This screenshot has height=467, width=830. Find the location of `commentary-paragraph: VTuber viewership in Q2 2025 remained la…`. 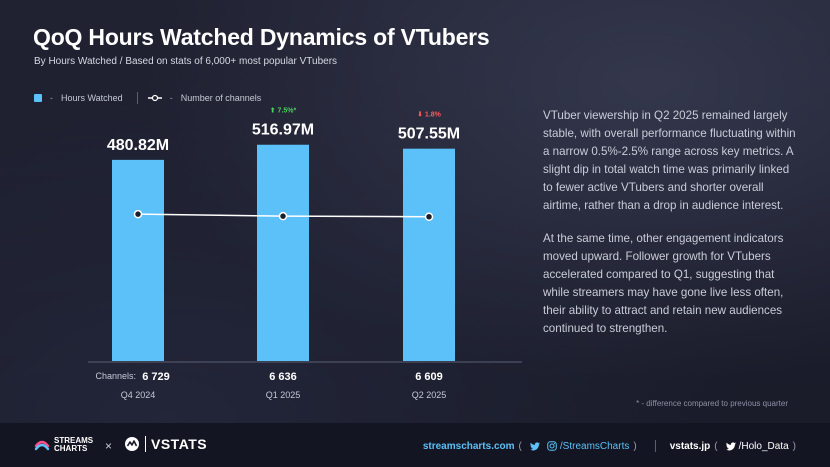

commentary-paragraph: VTuber viewership in Q2 2025 remained la… is located at coordinates (669, 160).